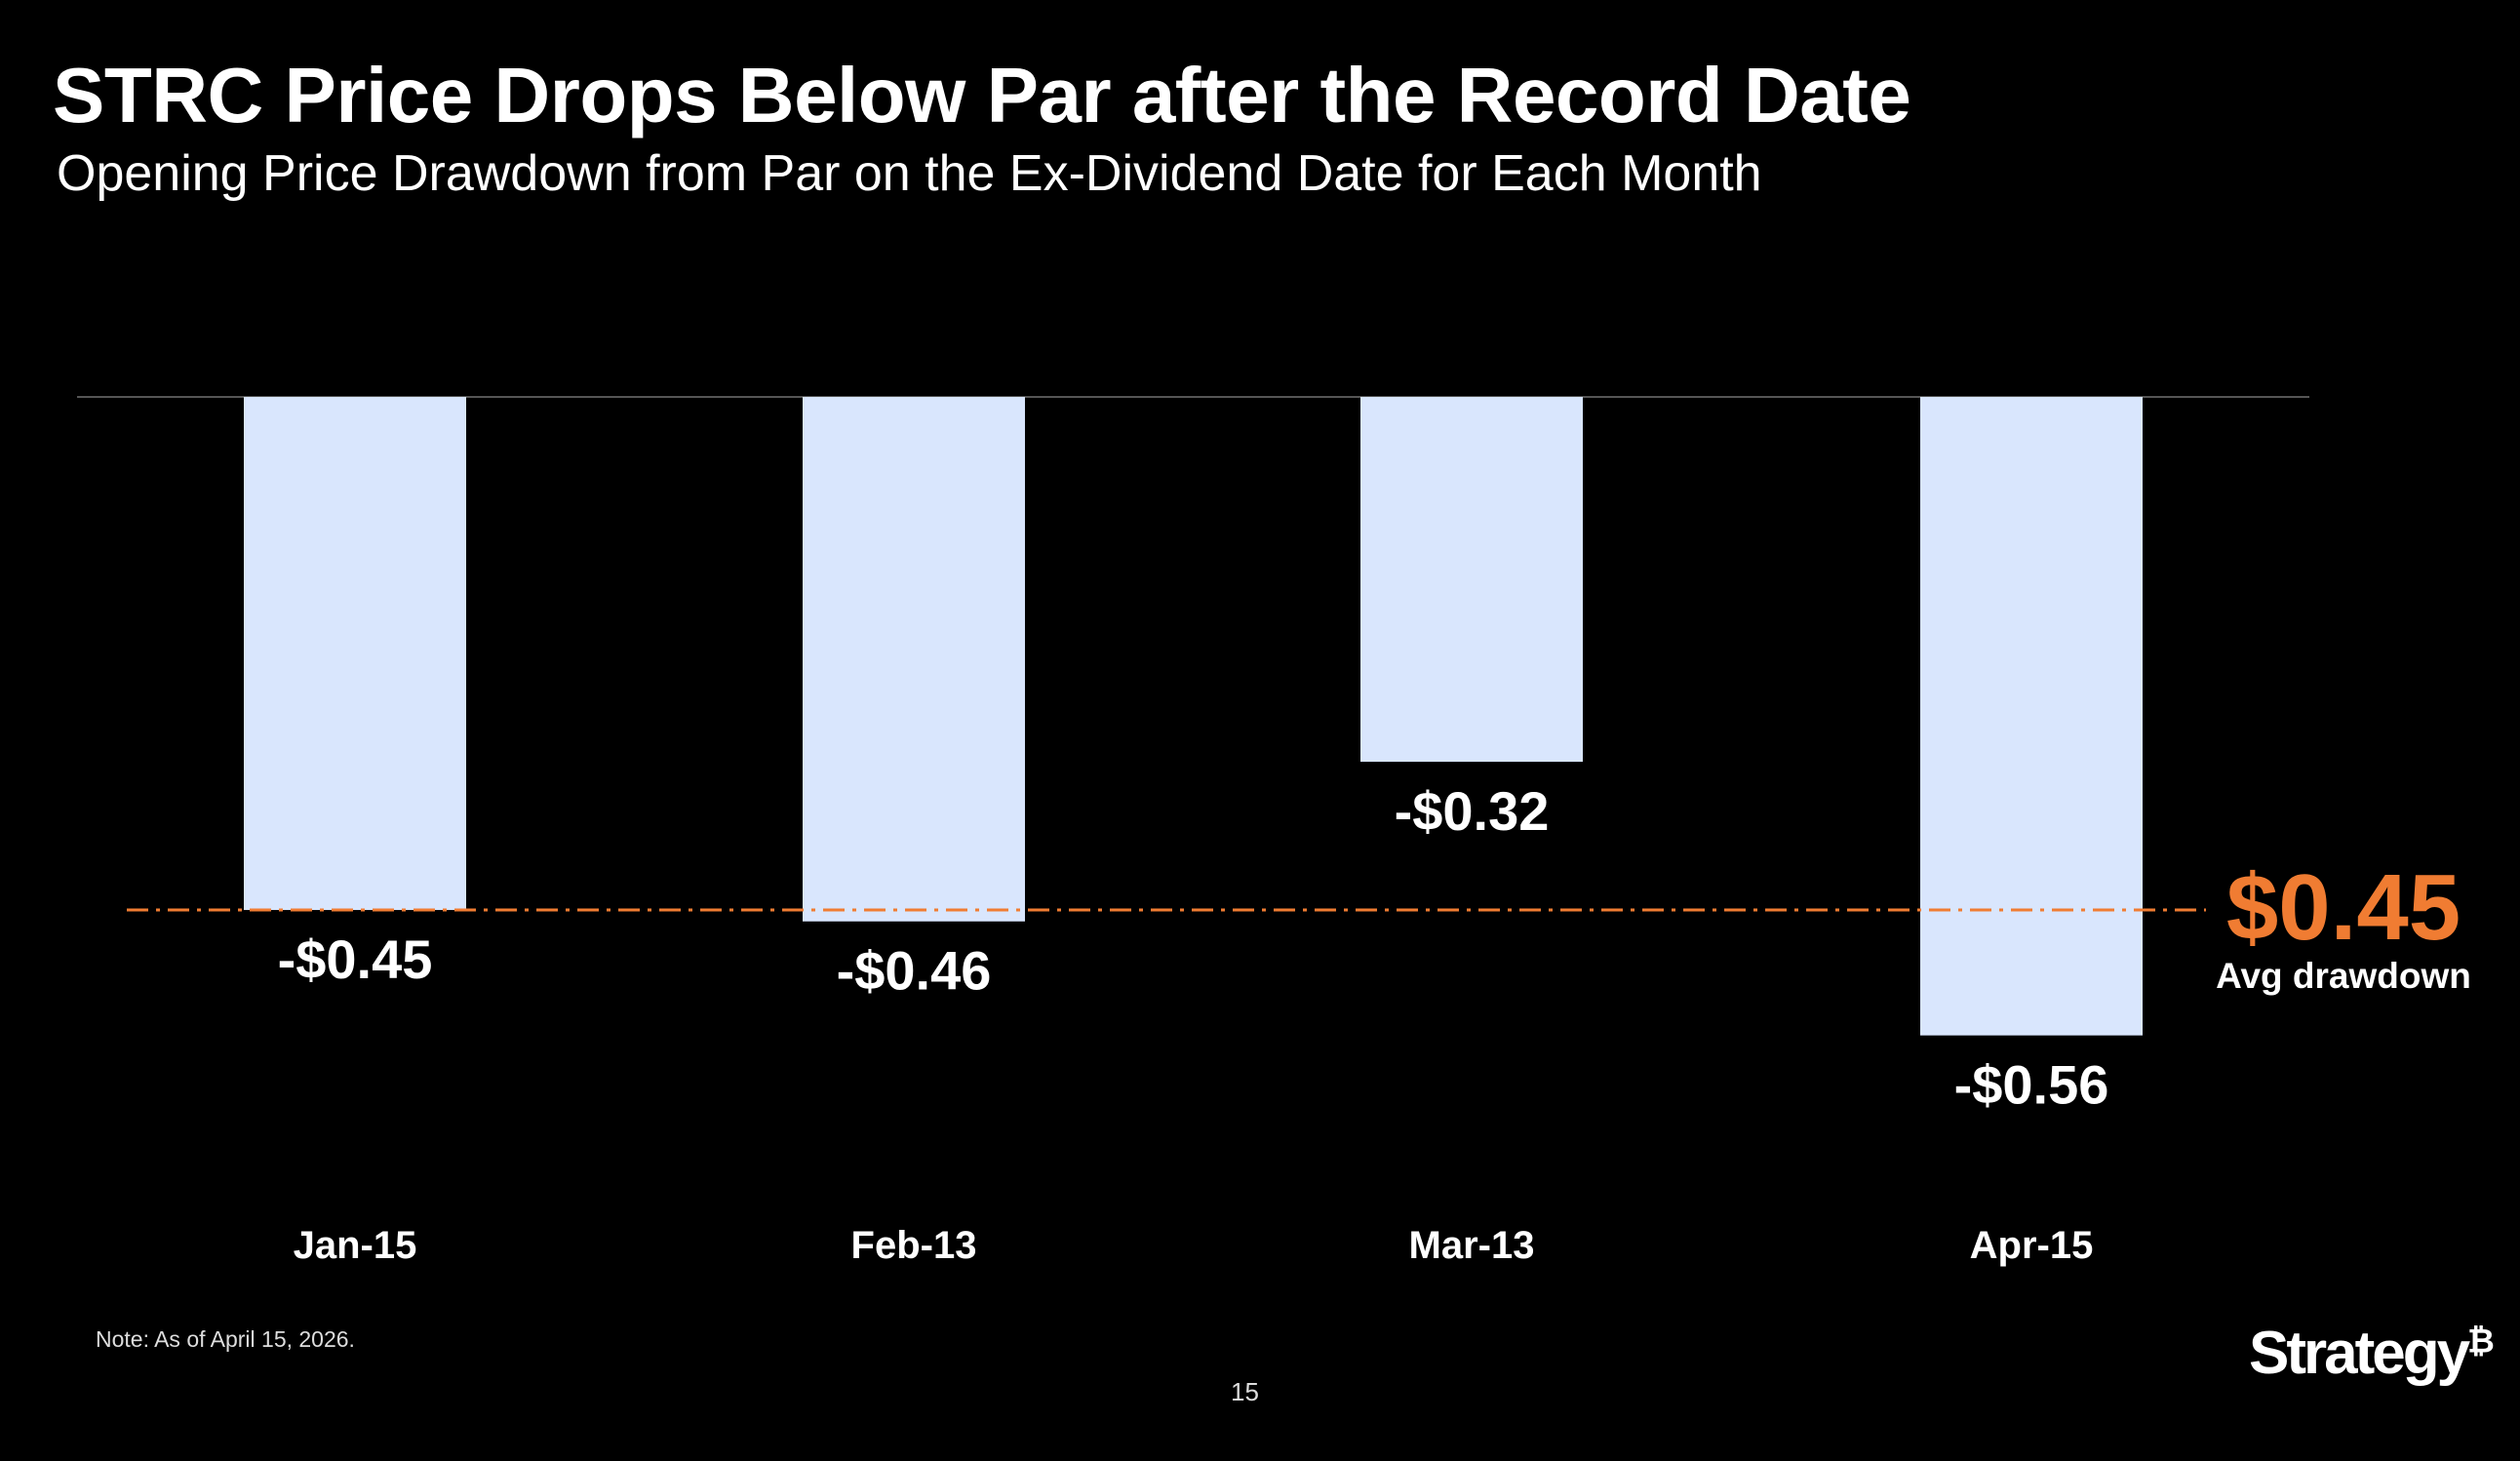  Describe the element at coordinates (355, 1245) in the screenshot. I see `category-label: Jan-15` at that location.